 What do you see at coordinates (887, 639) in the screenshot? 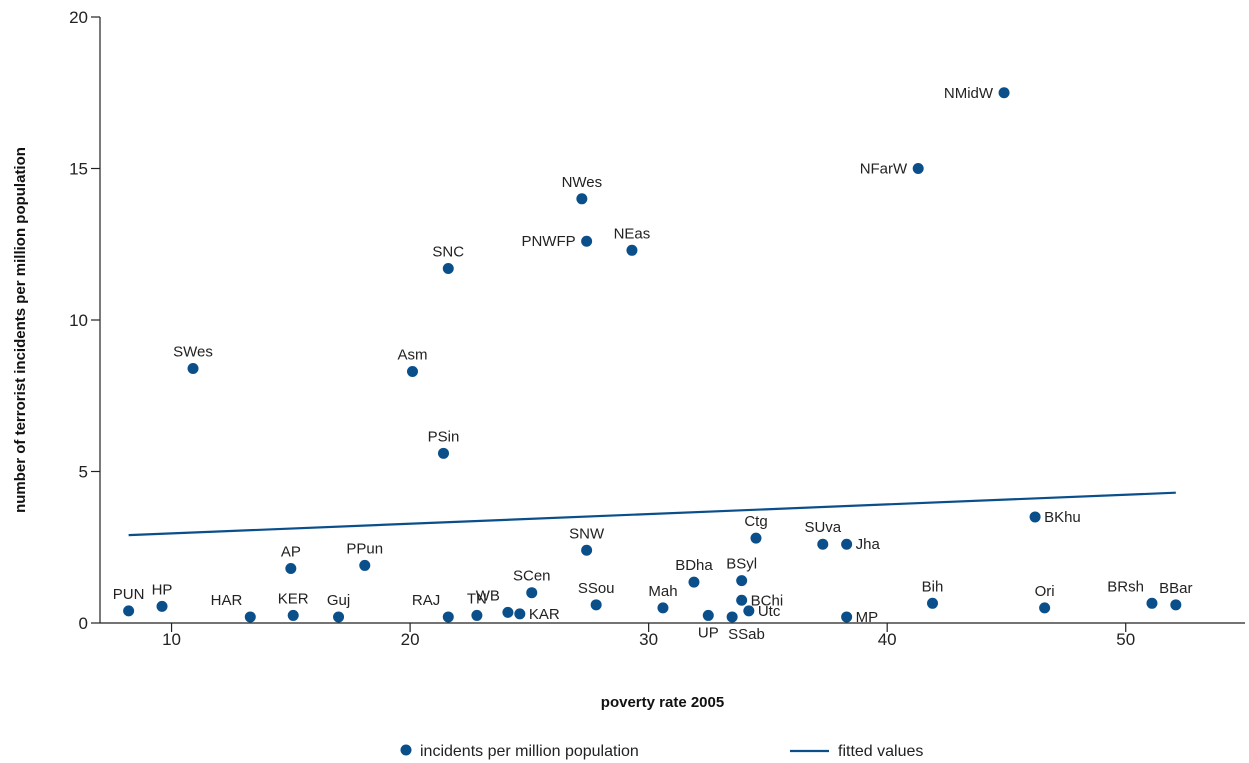
I see `x-tick-label: 40` at bounding box center [887, 639].